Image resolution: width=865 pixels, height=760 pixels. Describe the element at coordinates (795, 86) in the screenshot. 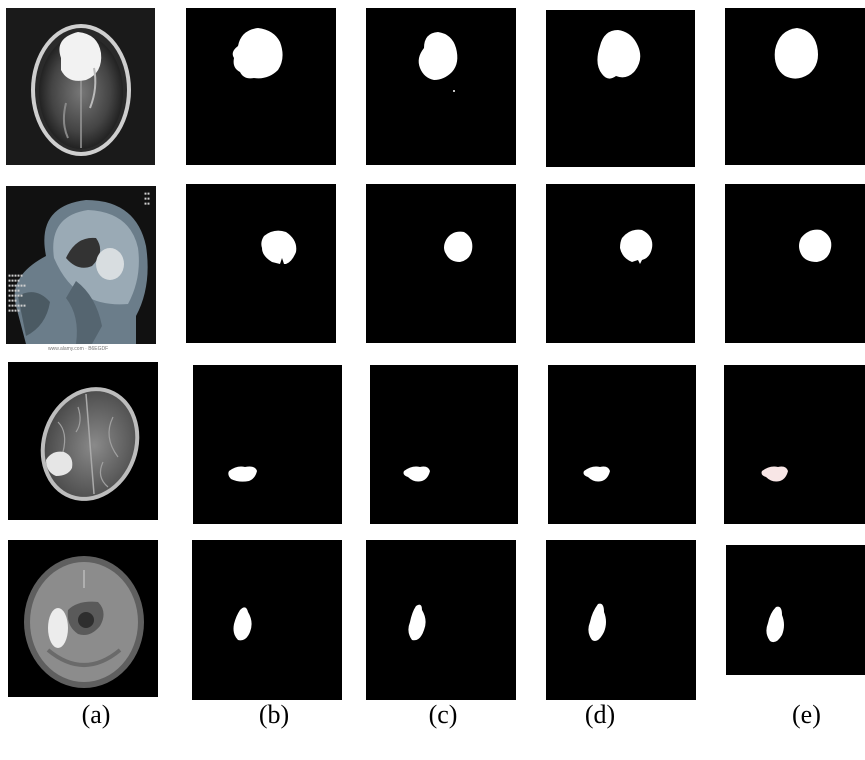

I see `segmentation-mask-row1-e` at that location.